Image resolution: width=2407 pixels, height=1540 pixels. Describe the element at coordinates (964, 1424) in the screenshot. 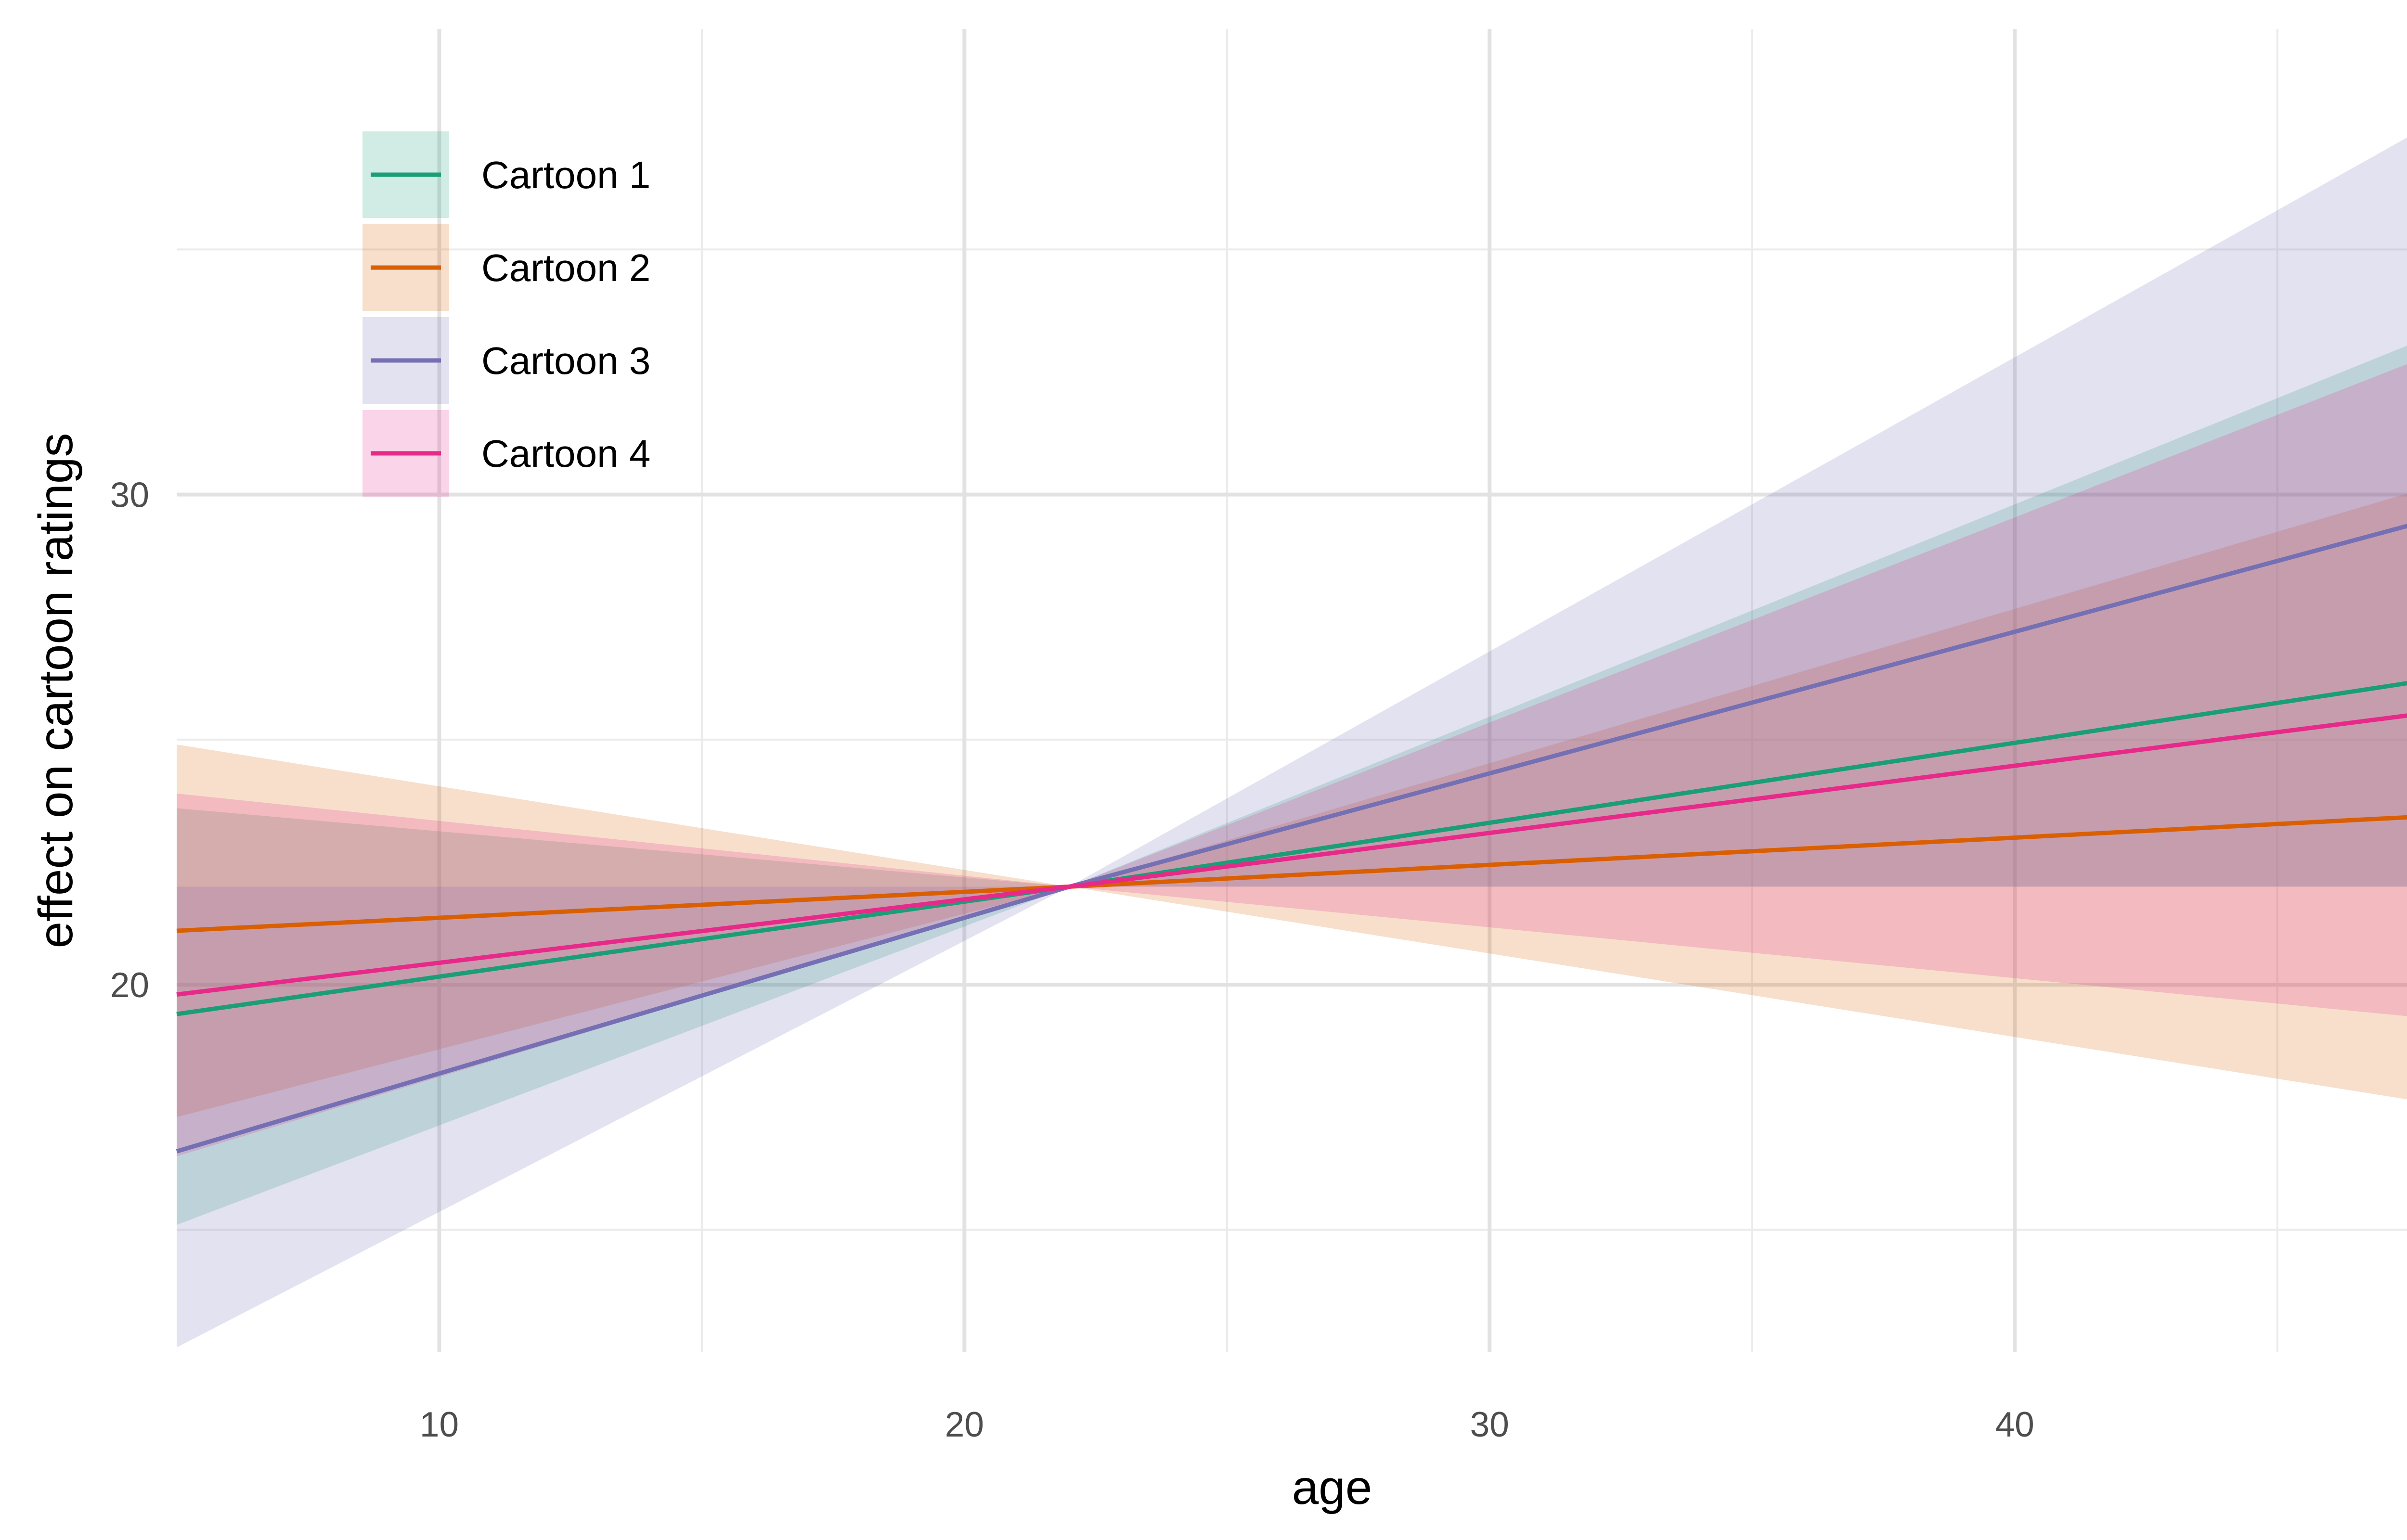

I see `x-tick-label: 20` at that location.